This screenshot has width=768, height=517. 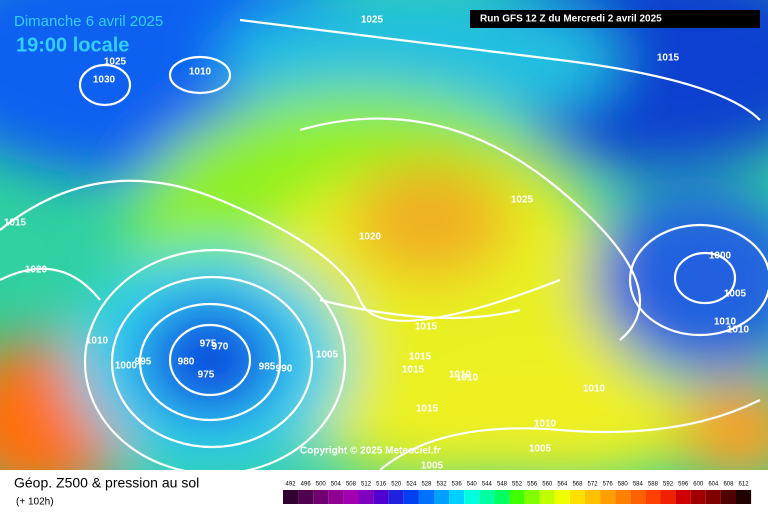 I want to click on legend-label: 496, so click(x=306, y=485).